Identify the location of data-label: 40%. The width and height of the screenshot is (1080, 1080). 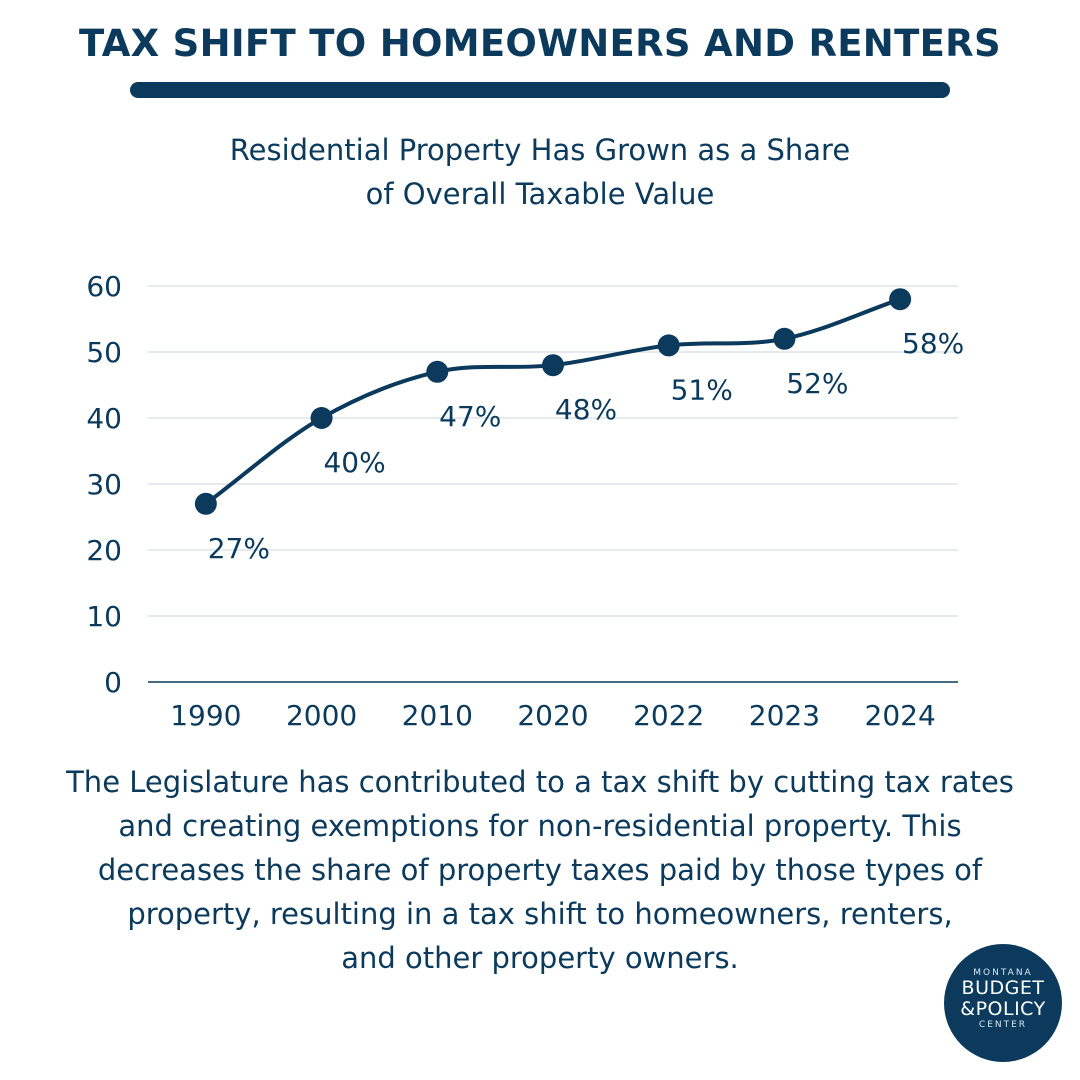
(354, 462).